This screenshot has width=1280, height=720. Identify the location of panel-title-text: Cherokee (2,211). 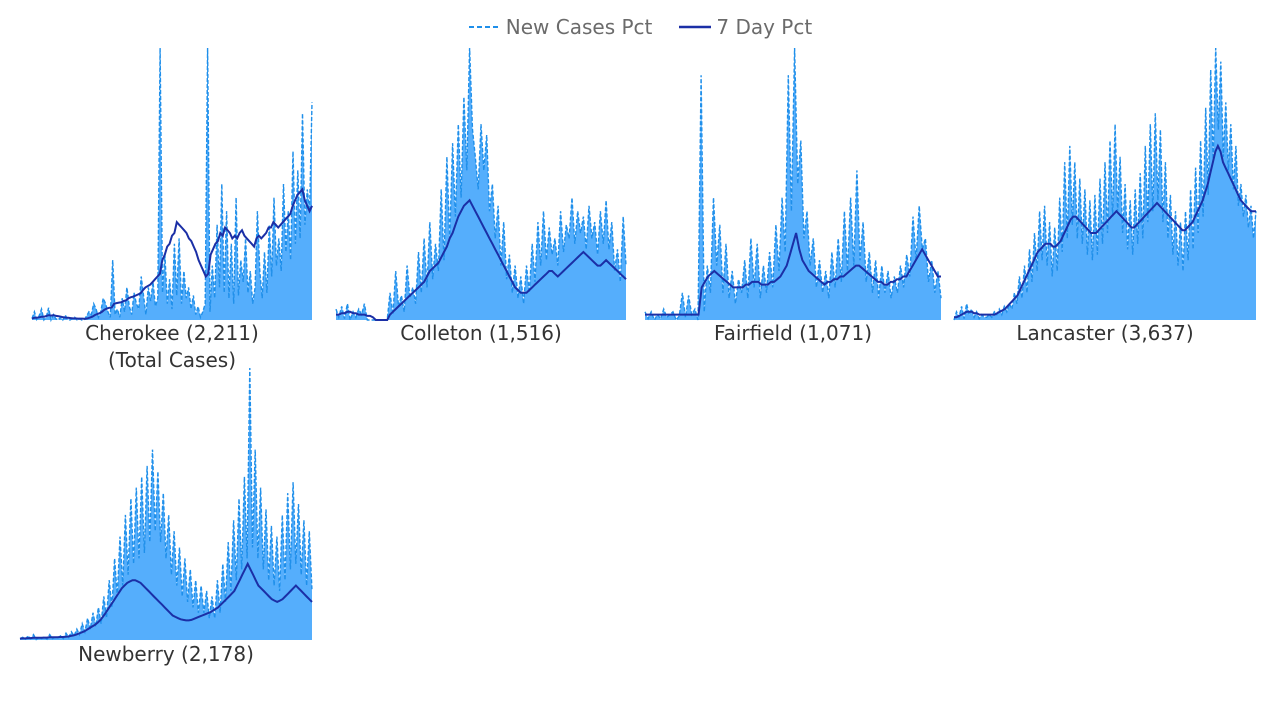
(172, 333).